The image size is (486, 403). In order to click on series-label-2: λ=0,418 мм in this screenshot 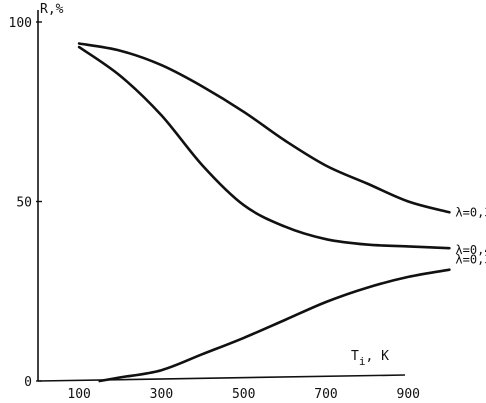, I will do `click(470, 250)`.